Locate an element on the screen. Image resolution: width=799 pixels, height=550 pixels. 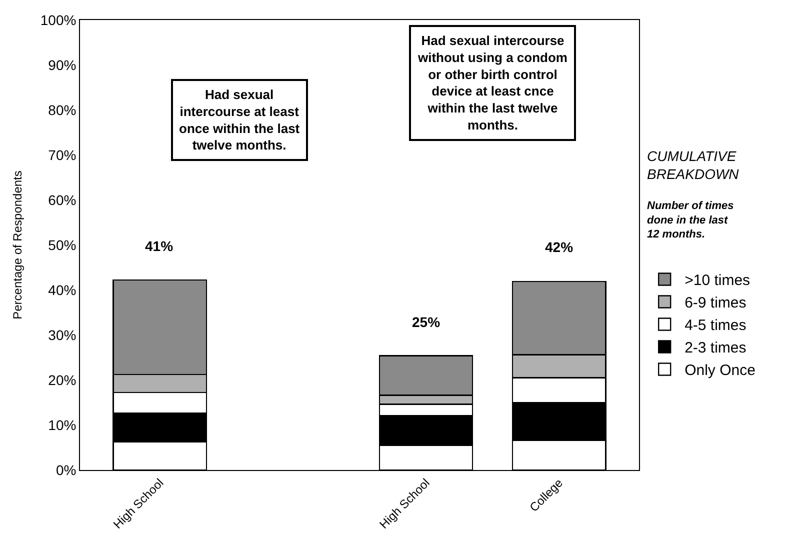
legend-label: 4-5 times is located at coordinates (715, 325).